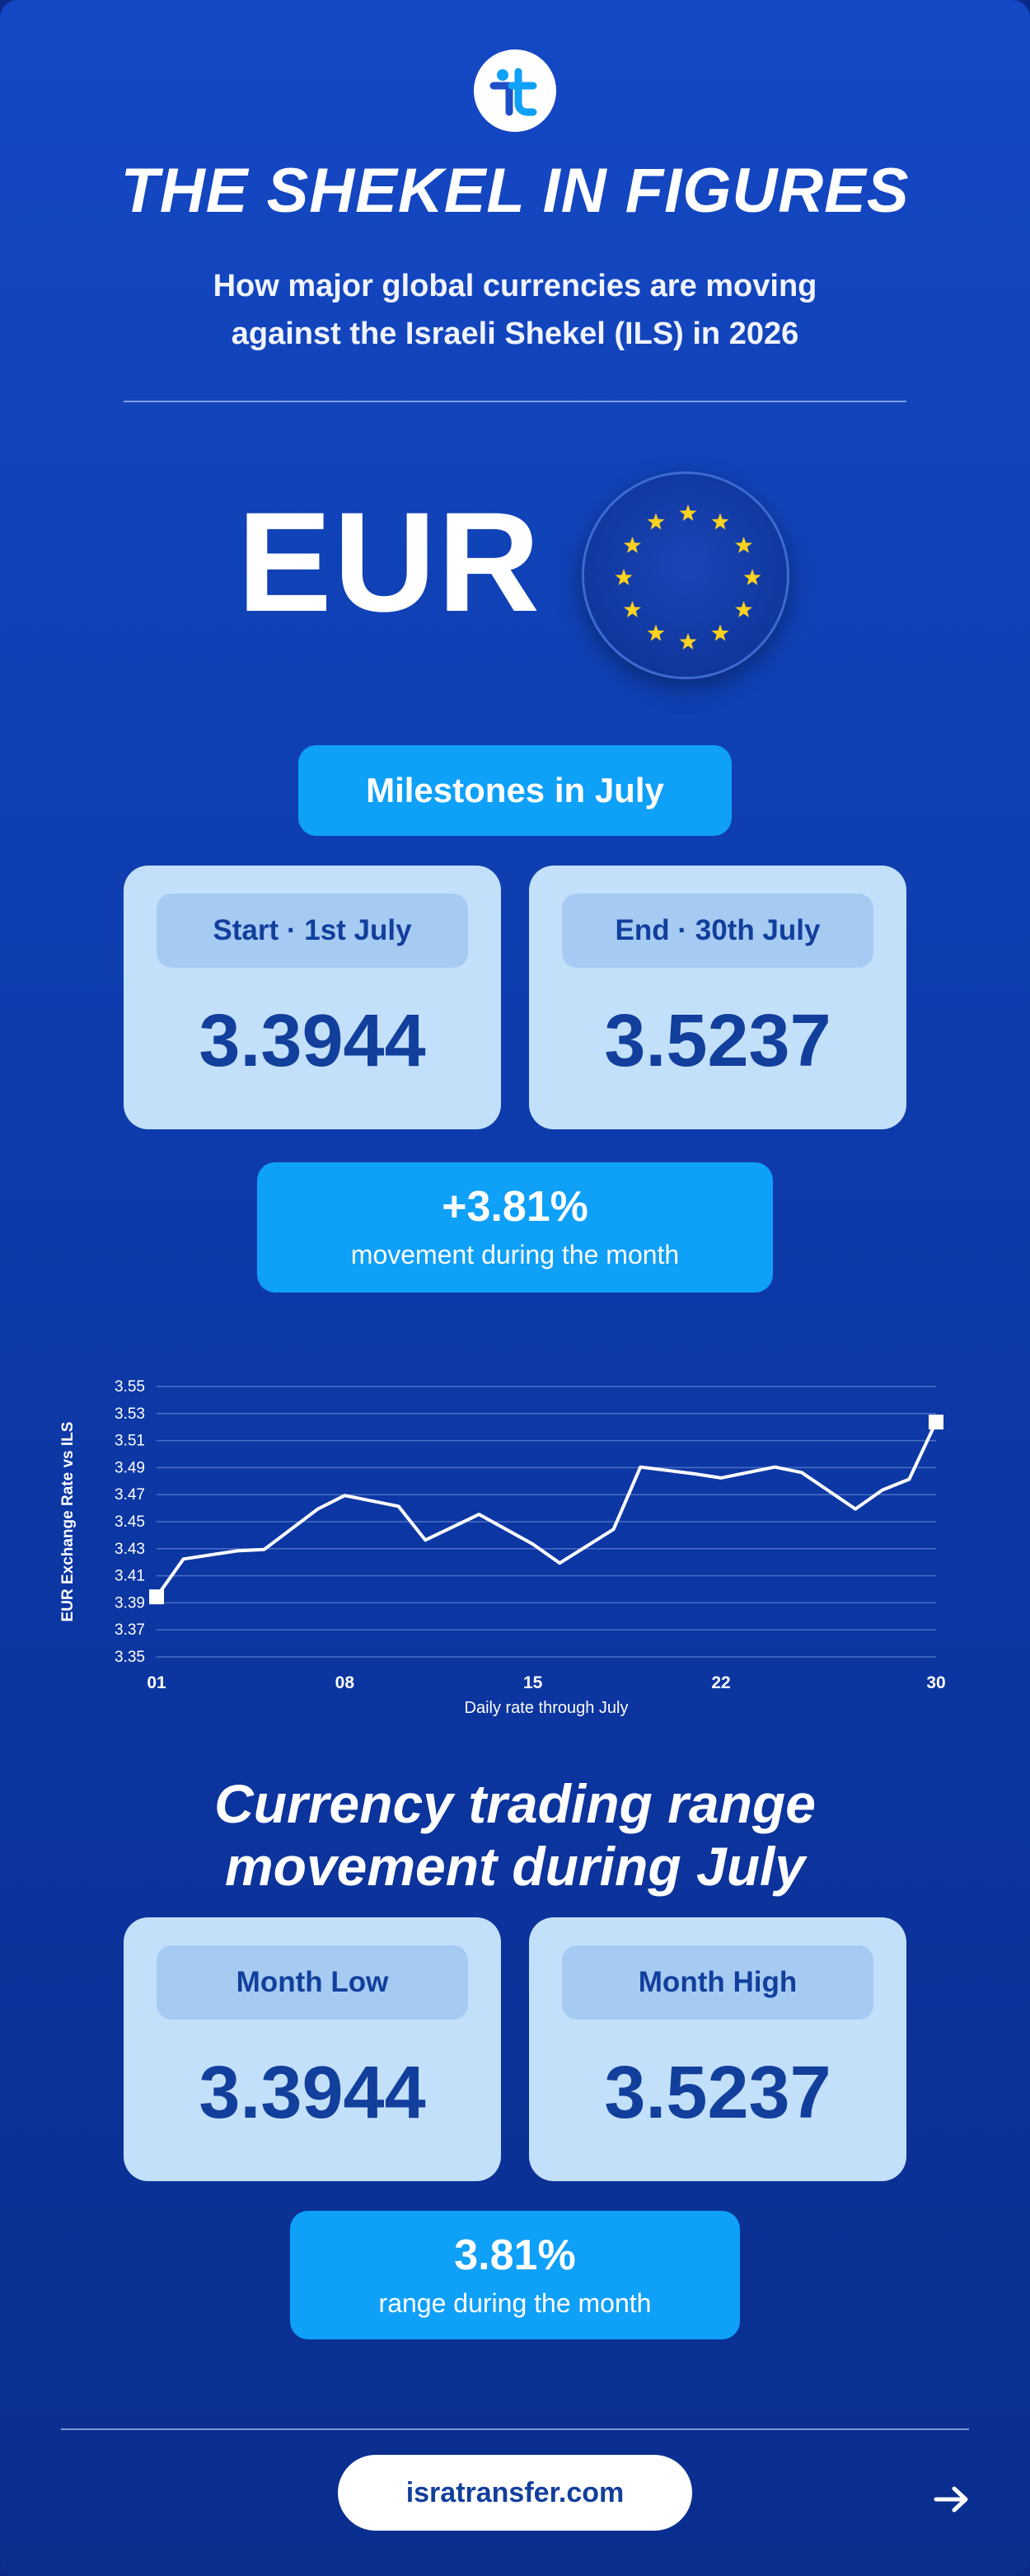  I want to click on end-point-marker, so click(936, 1423).